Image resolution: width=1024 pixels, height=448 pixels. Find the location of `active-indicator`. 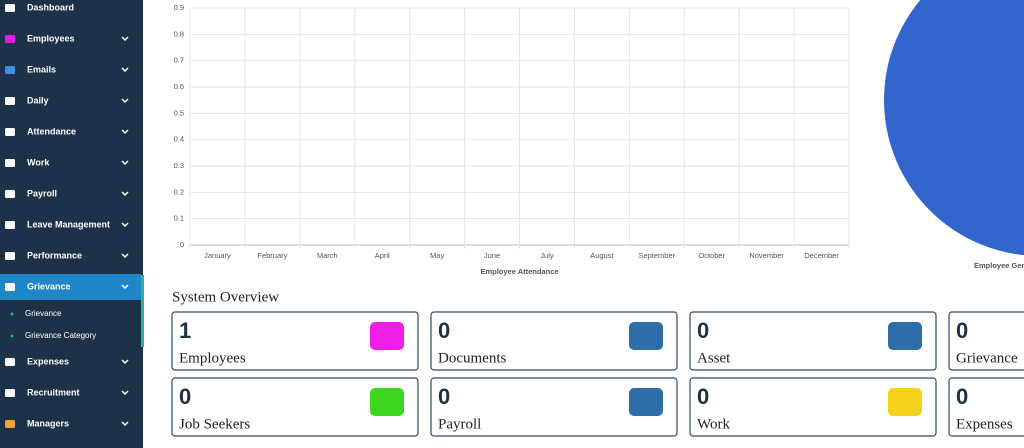

active-indicator is located at coordinates (142, 311).